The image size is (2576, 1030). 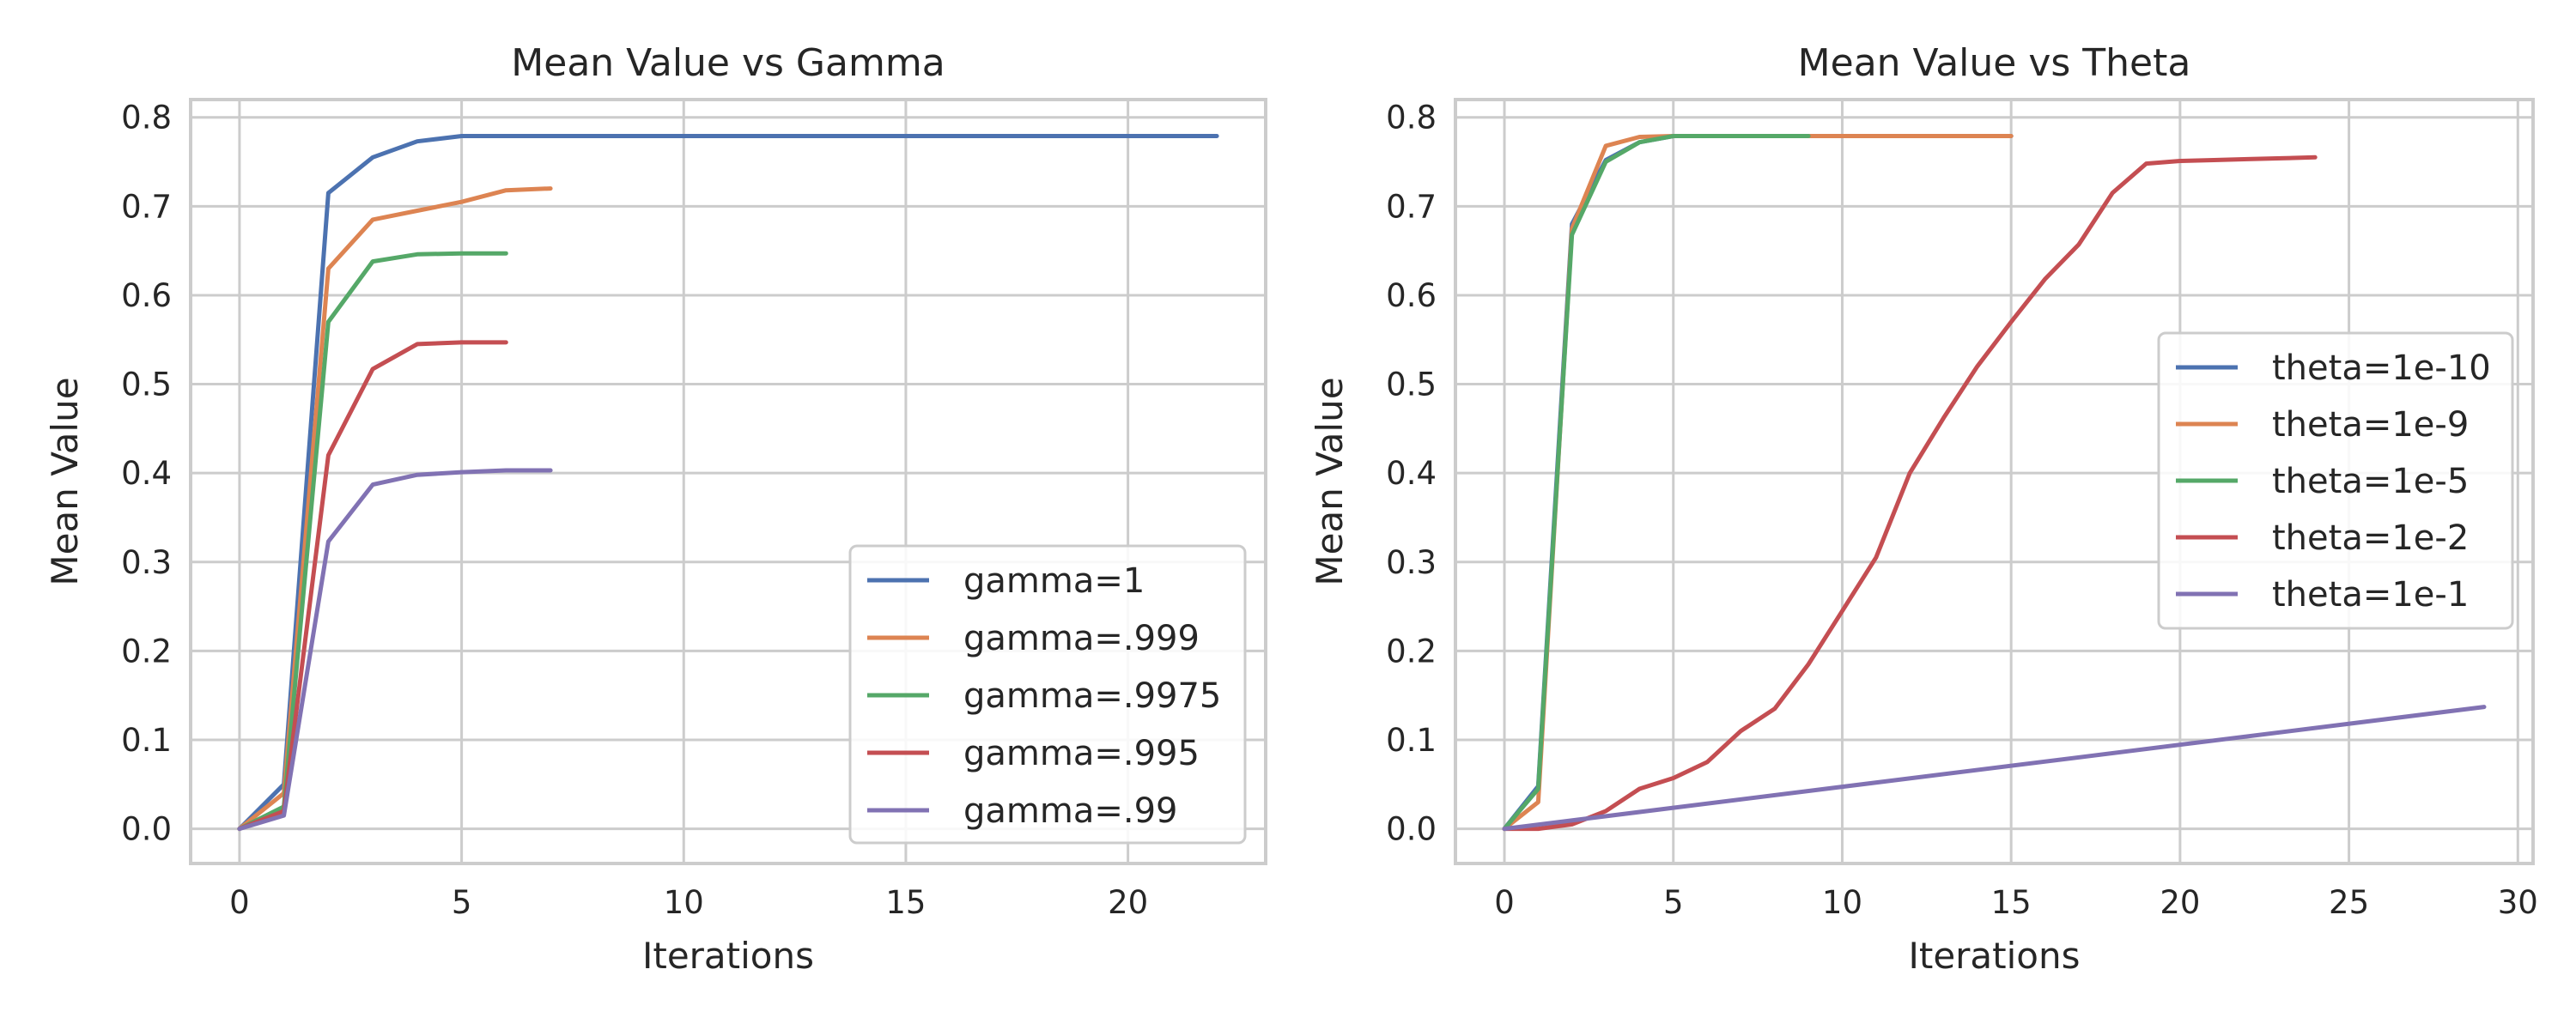 I want to click on series-line-theta=1e-5, so click(x=1656, y=483).